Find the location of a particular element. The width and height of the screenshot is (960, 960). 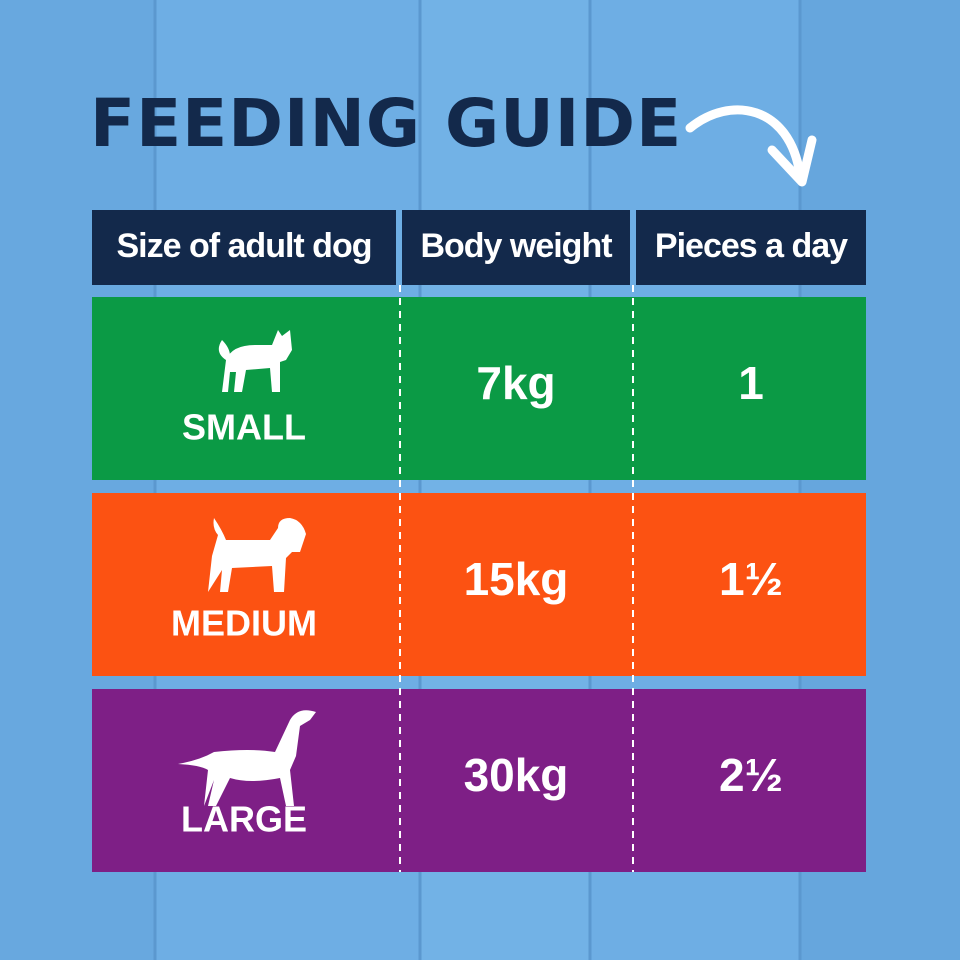

cell-value: 1 is located at coordinates (751, 383).